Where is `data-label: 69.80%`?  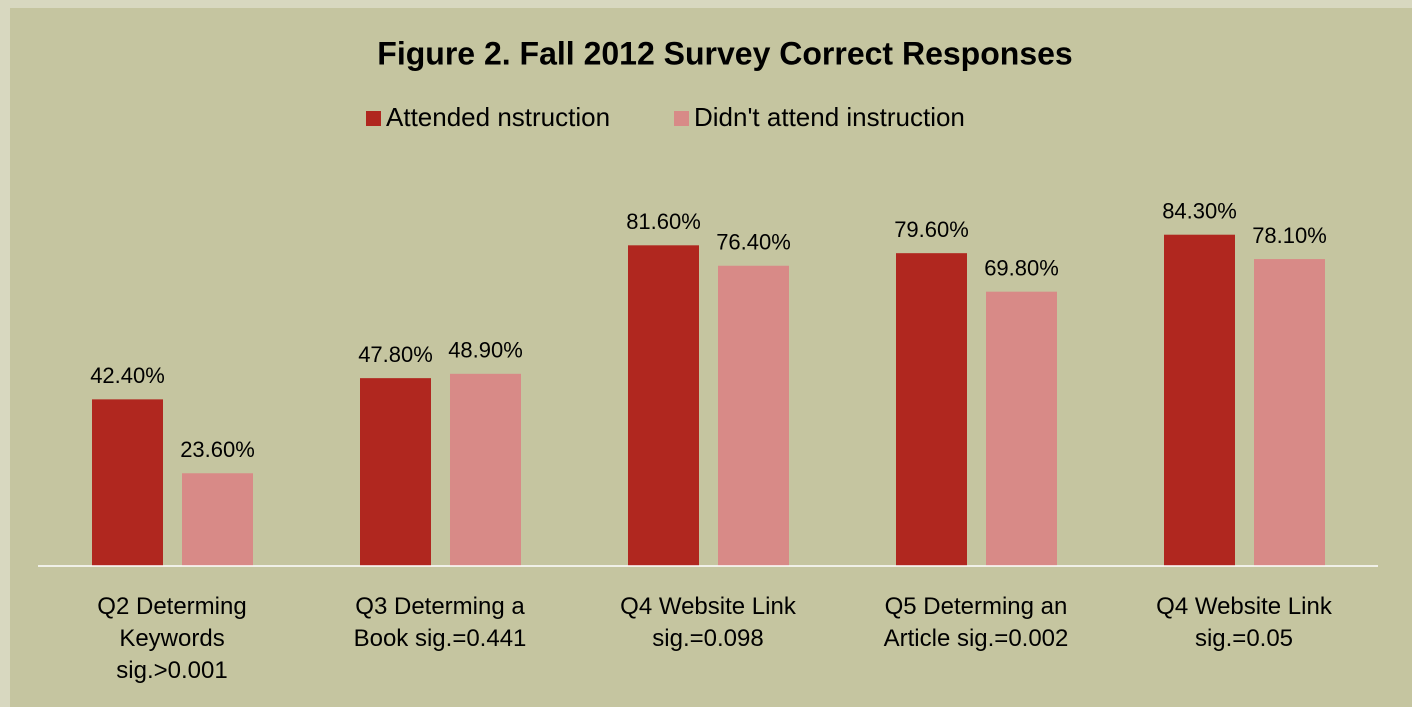 data-label: 69.80% is located at coordinates (1021, 267).